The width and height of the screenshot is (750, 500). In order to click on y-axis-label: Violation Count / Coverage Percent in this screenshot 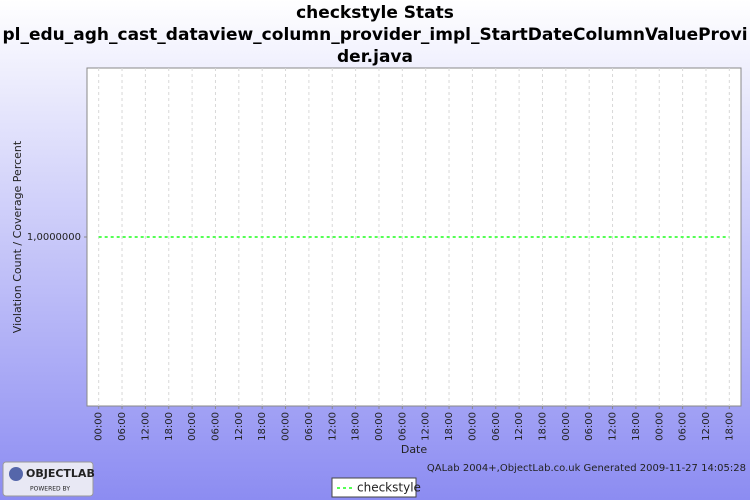, I will do `click(17, 236)`.